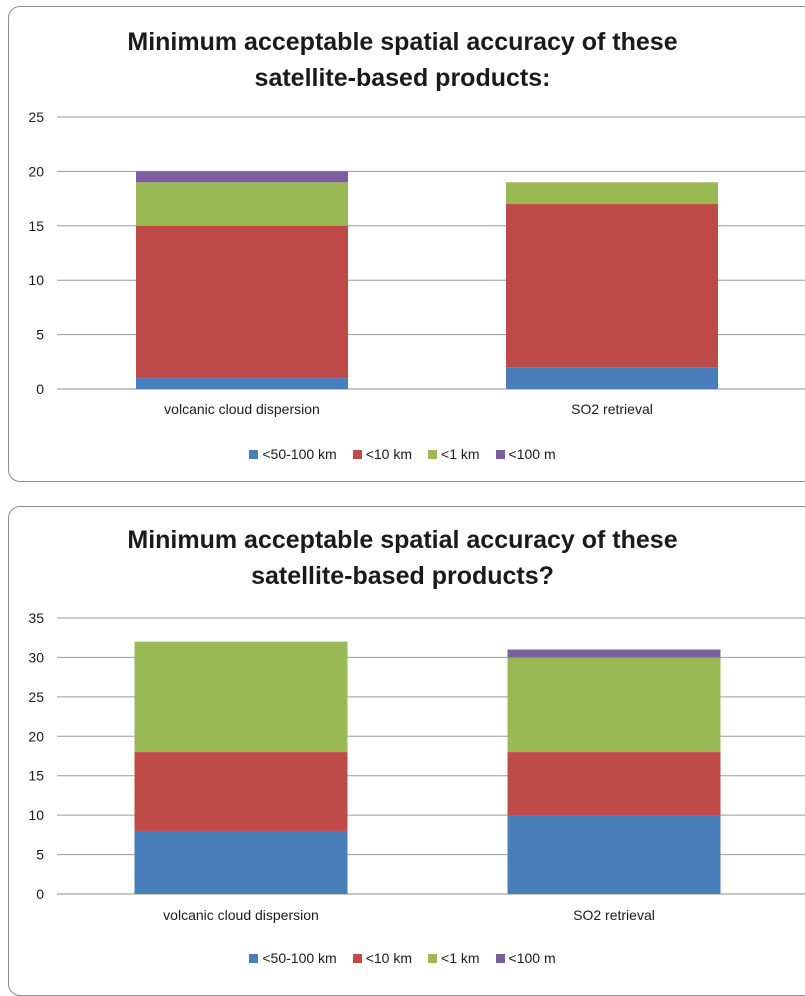 Image resolution: width=805 pixels, height=996 pixels. I want to click on y-tick-label: 30, so click(36, 657).